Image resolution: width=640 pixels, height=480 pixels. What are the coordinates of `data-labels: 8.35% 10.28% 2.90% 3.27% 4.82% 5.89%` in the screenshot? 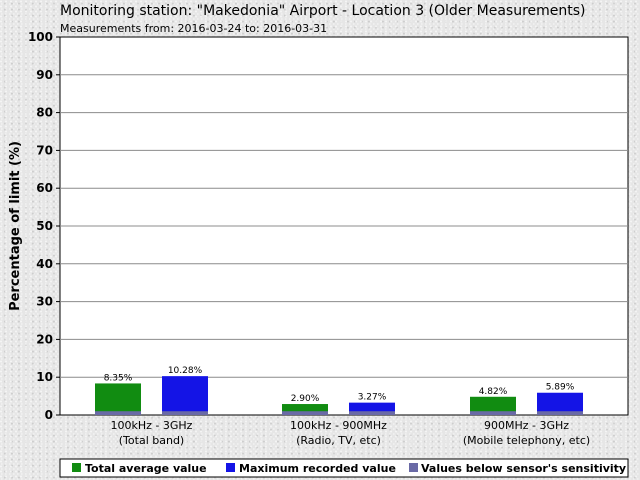 It's located at (339, 385).